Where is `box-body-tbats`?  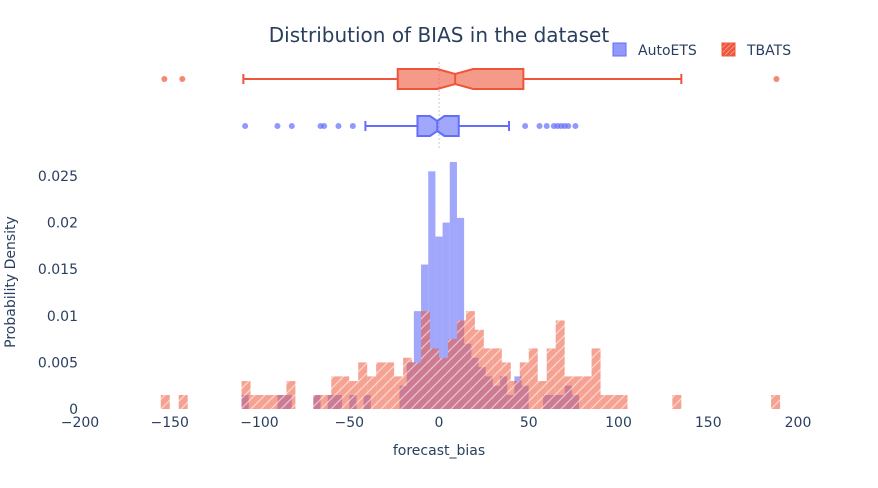
box-body-tbats is located at coordinates (460, 79).